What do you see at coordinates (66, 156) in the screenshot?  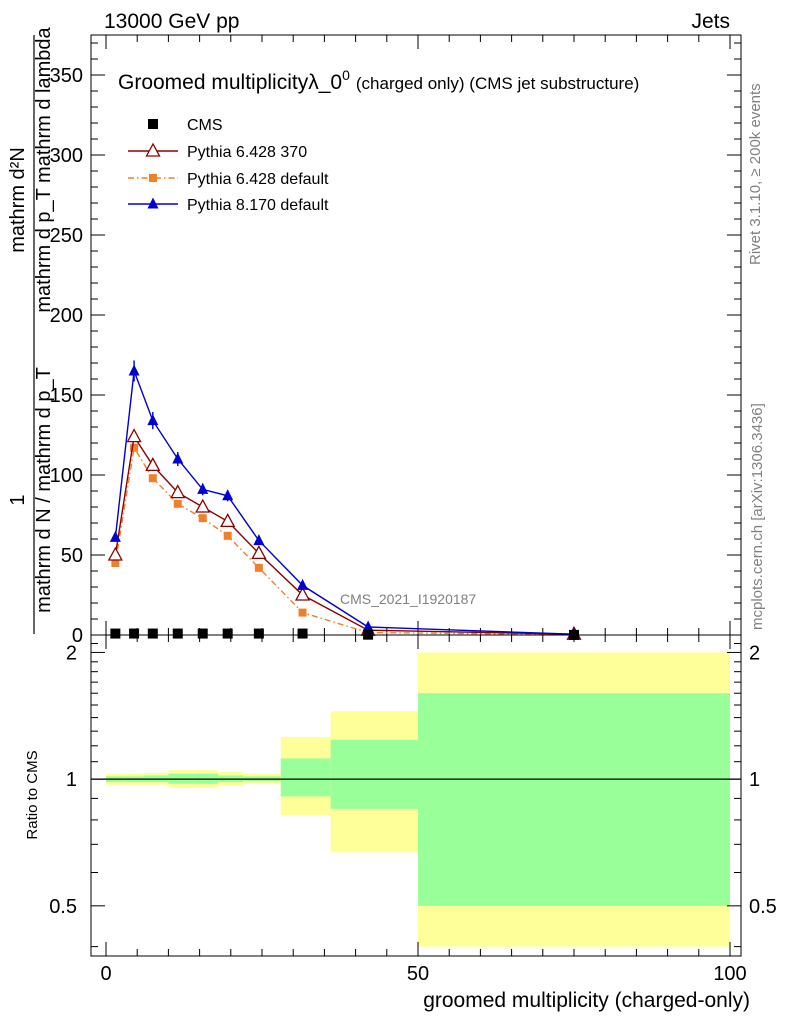 I see `main-ytick-label: 300` at bounding box center [66, 156].